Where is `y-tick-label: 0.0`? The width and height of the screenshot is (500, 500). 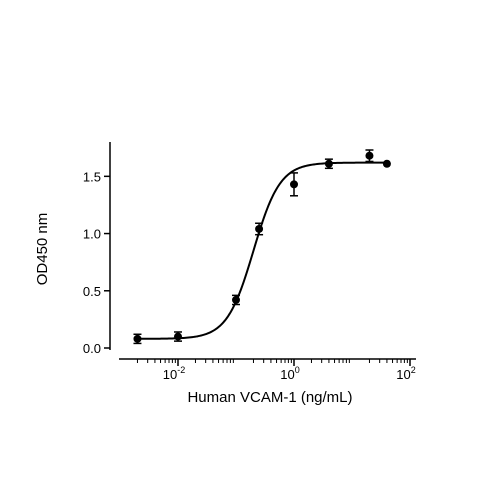 y-tick-label: 0.0 is located at coordinates (92, 348).